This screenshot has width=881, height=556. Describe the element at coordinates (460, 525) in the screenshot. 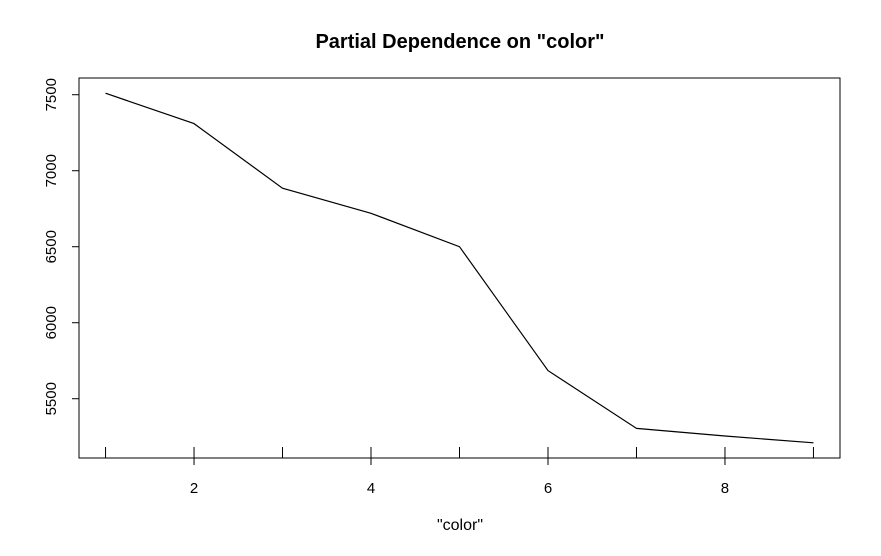

I see `x-axis-label: "color"` at that location.